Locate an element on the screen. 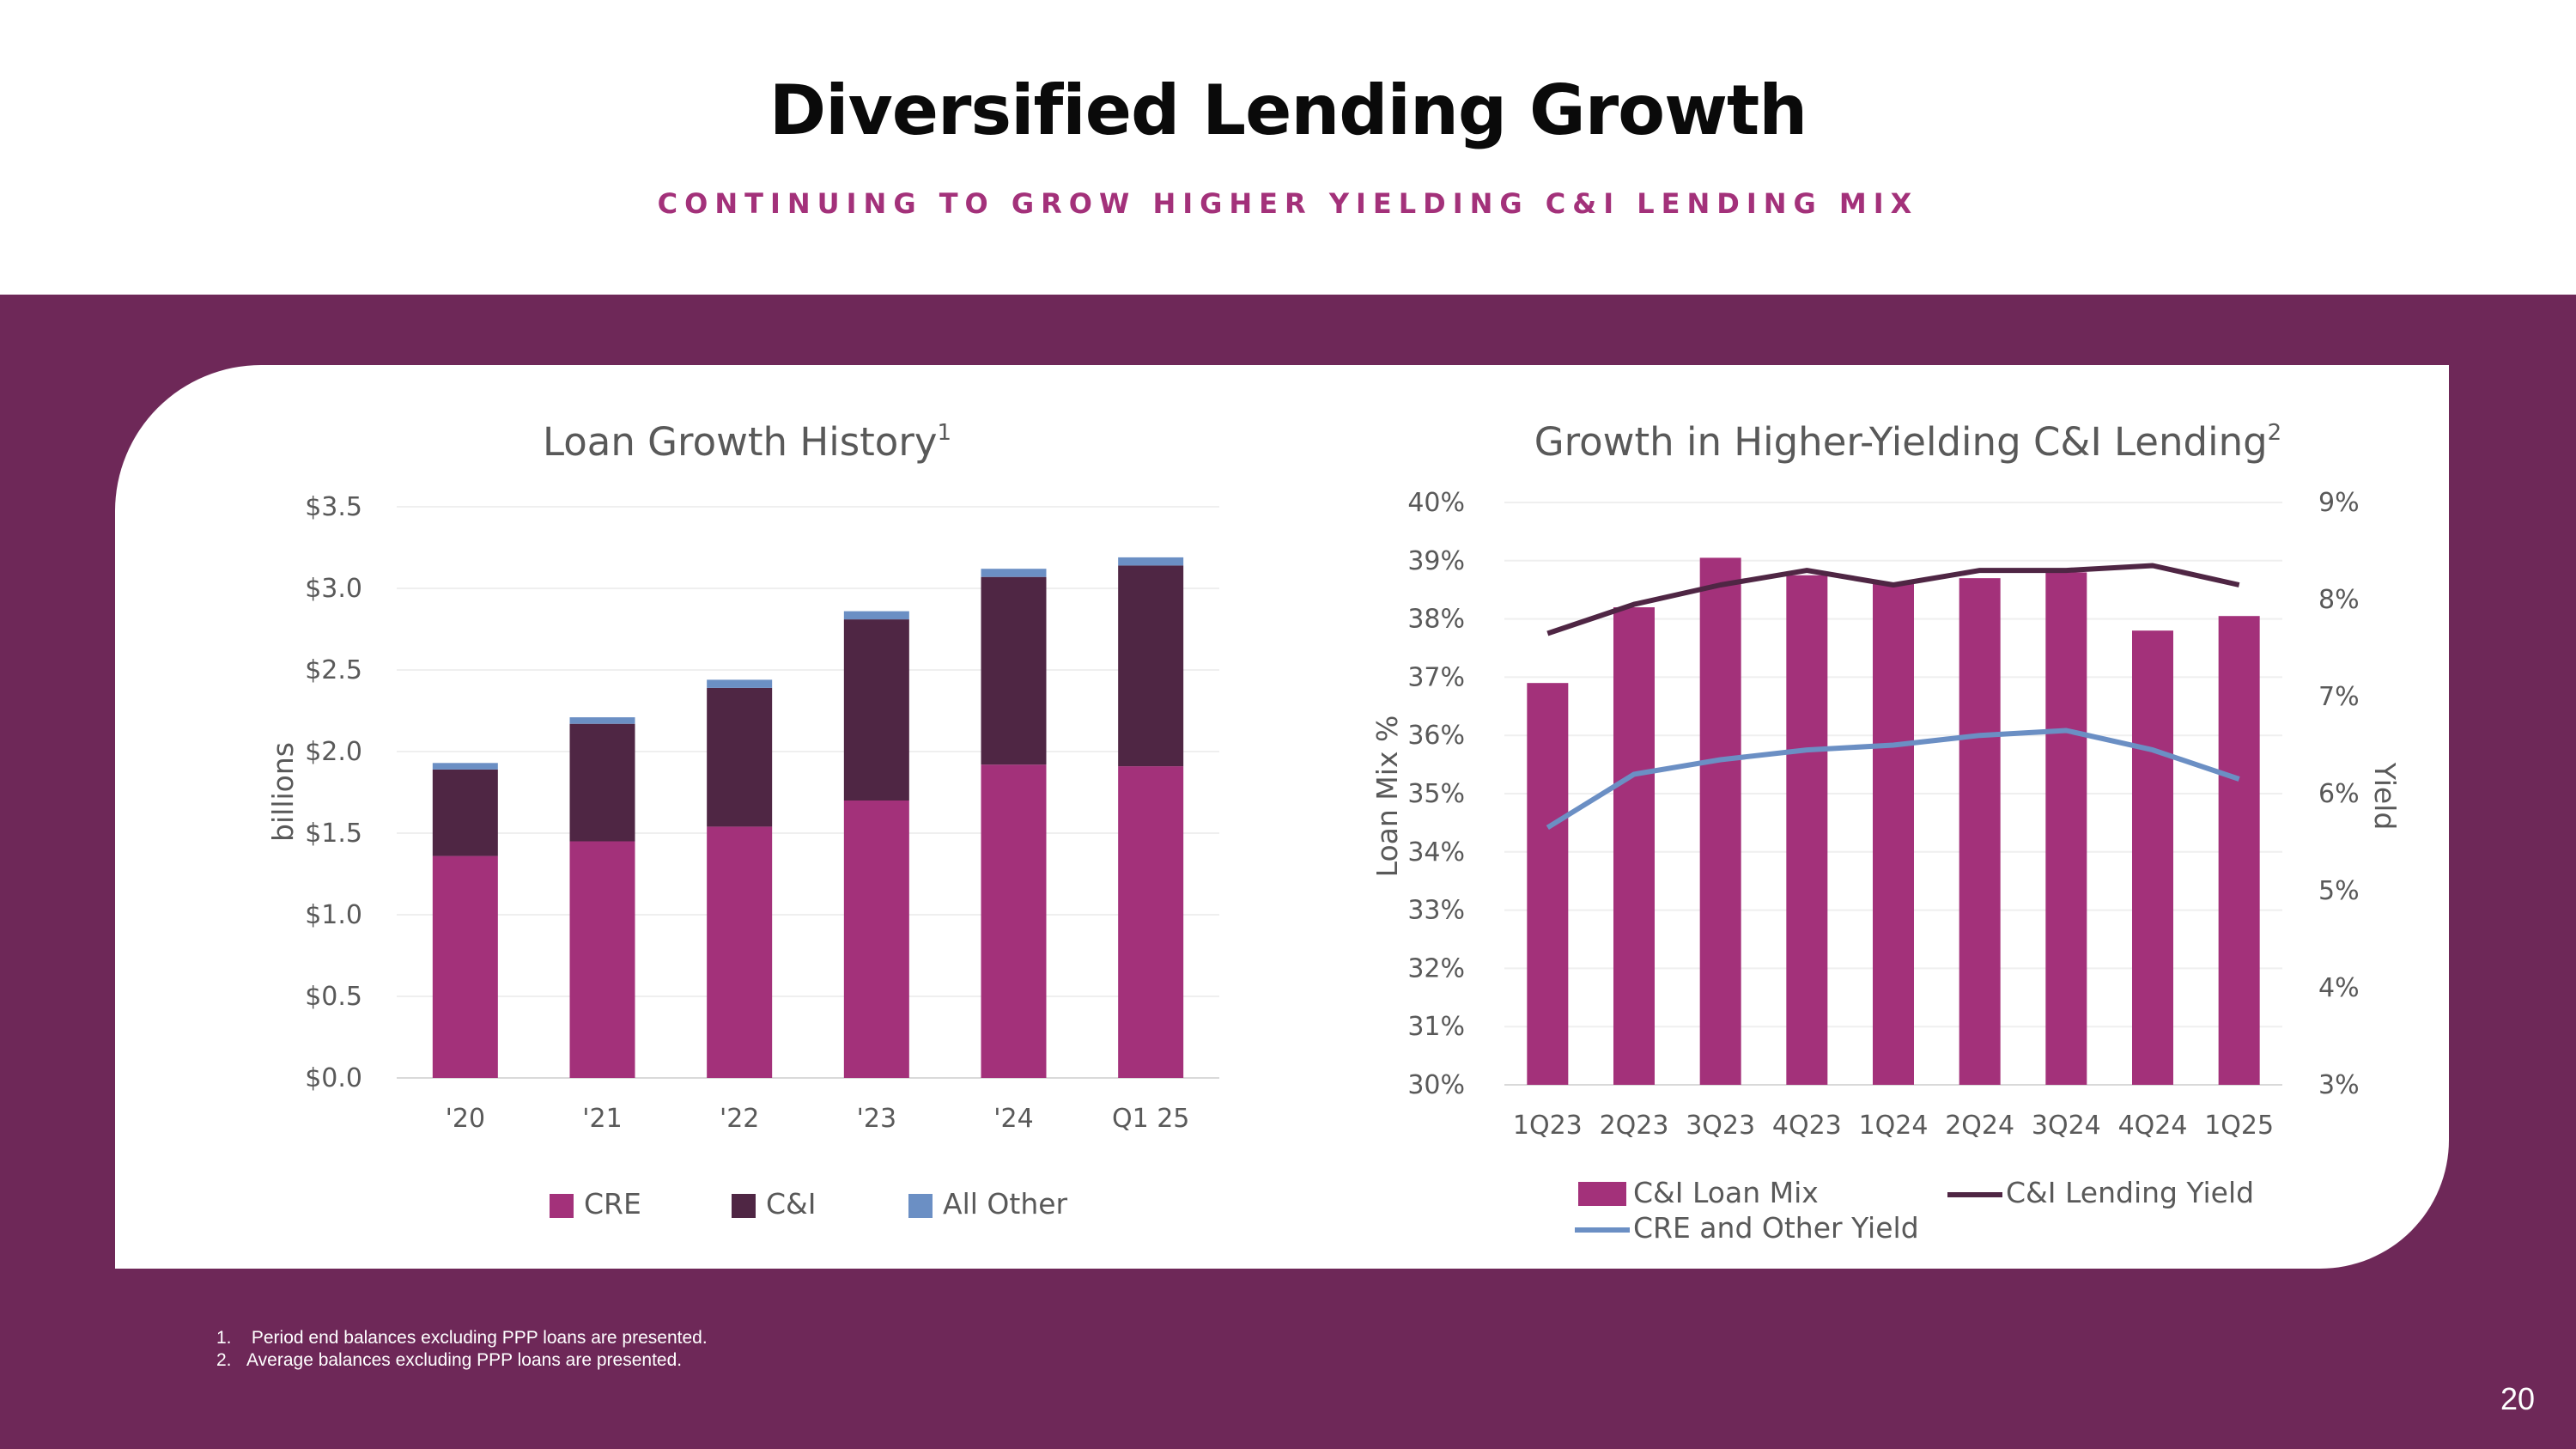 This screenshot has width=2576, height=1449. right-tick-label: 6% is located at coordinates (2339, 794).